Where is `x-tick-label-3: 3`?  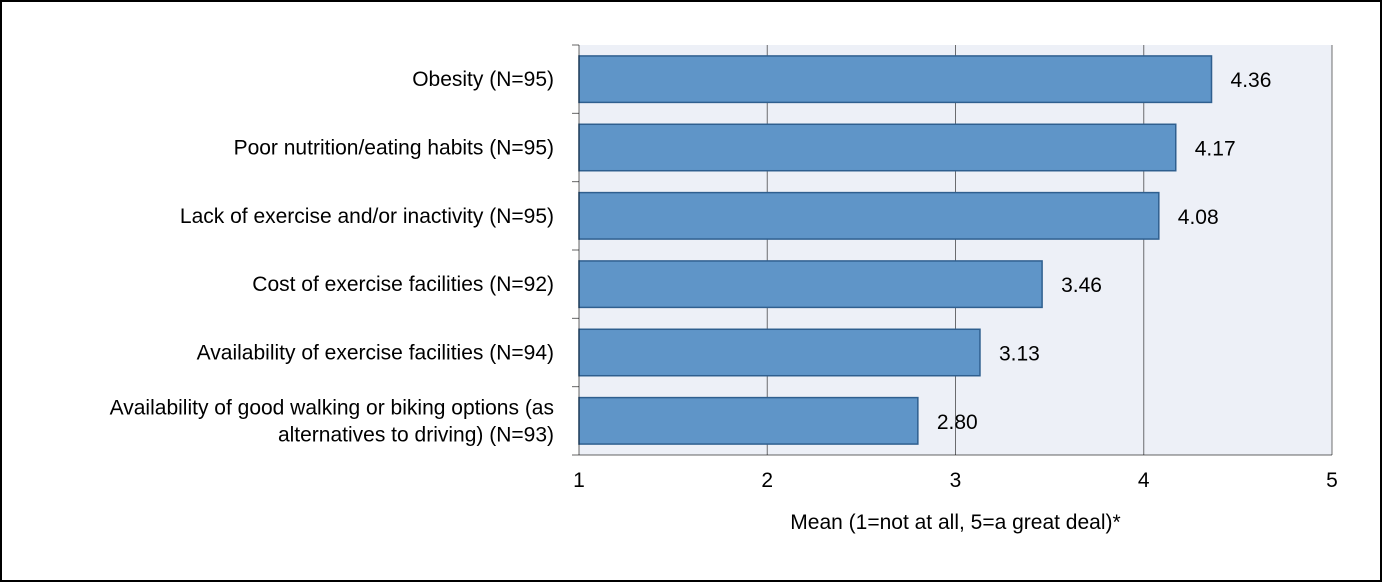
x-tick-label-3: 3 is located at coordinates (956, 480).